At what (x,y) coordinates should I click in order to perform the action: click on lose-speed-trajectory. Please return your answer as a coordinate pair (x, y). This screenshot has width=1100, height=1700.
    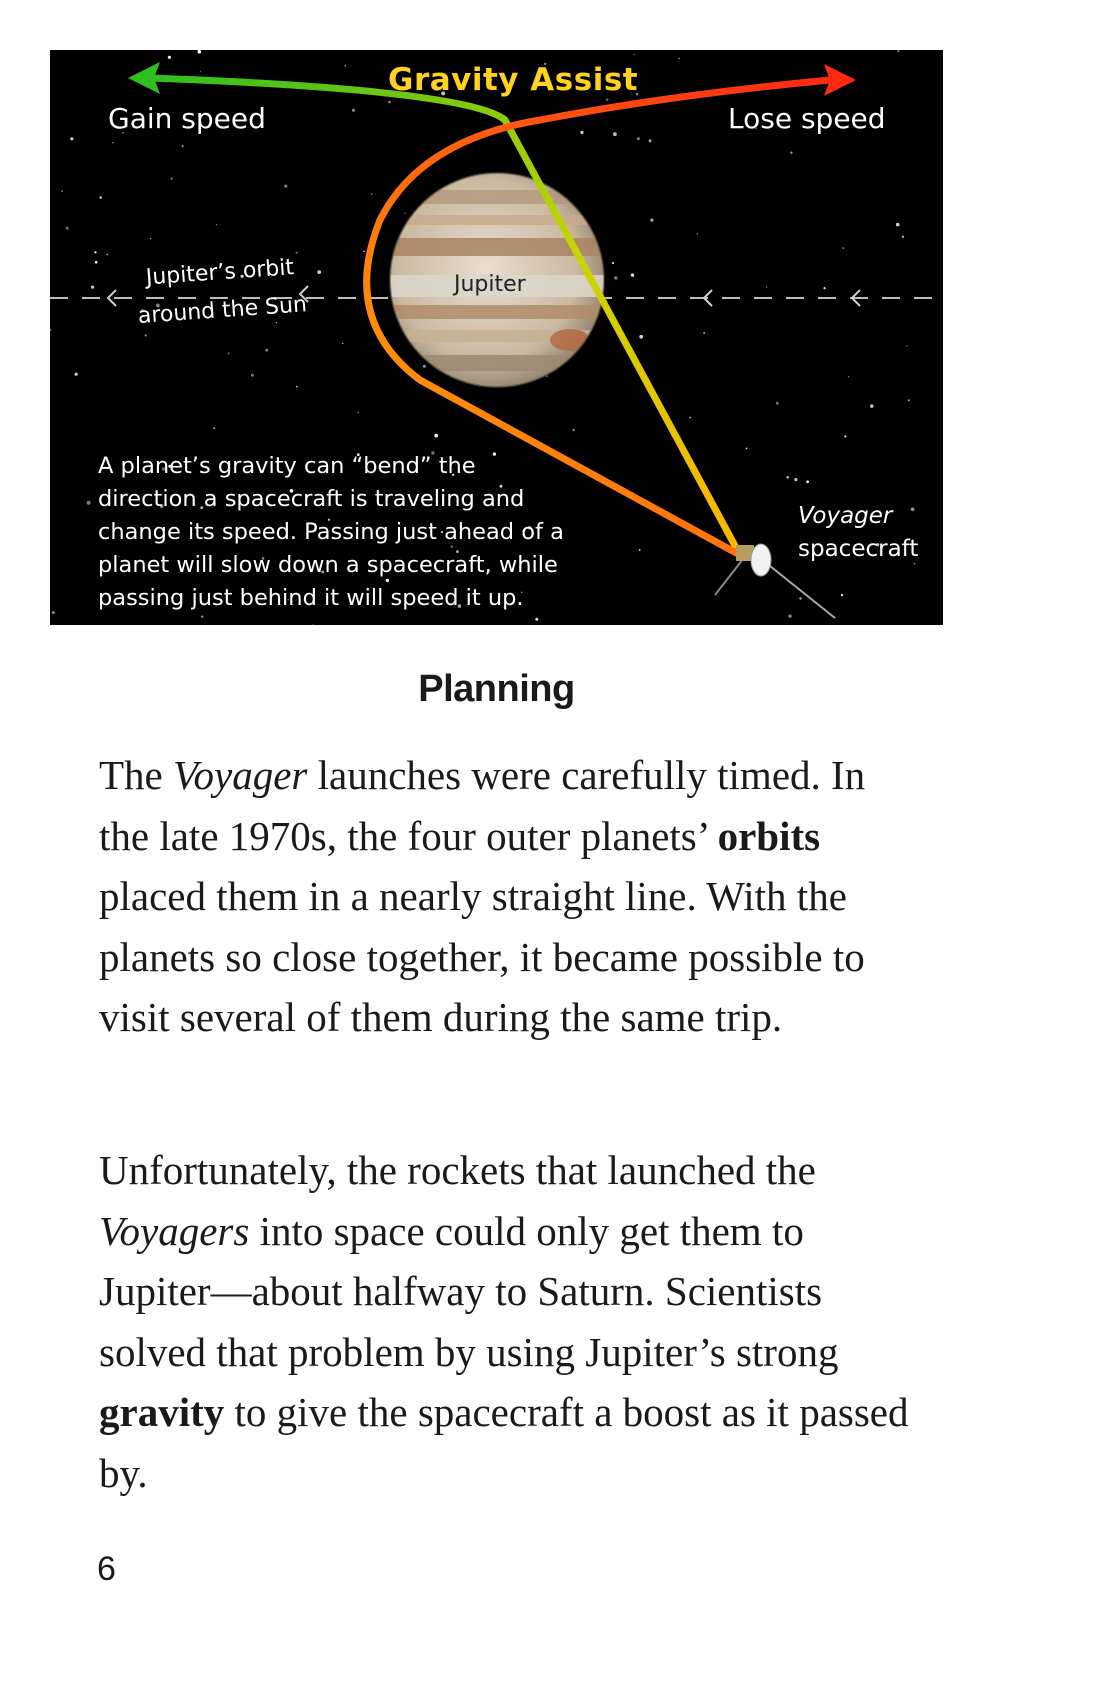
    Looking at the image, I should click on (597, 317).